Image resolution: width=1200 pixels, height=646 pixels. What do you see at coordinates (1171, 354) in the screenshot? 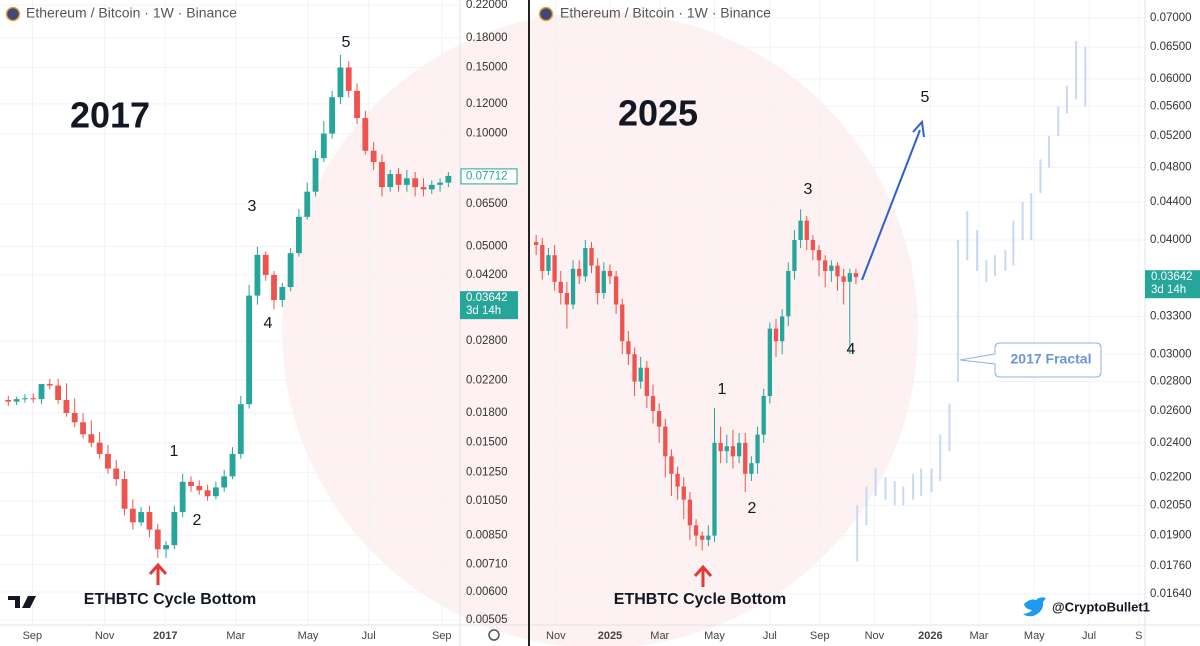
I see `y-tick-label: 0.03000` at bounding box center [1171, 354].